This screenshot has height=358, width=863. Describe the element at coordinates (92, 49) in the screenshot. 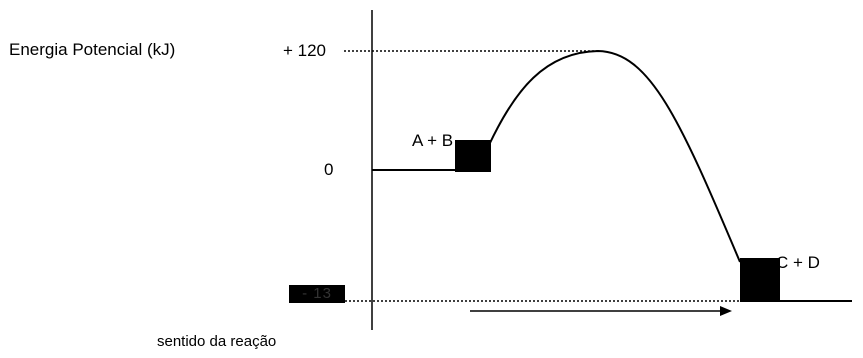

I see `y-axis-label: Energia Potencial (kJ)` at that location.